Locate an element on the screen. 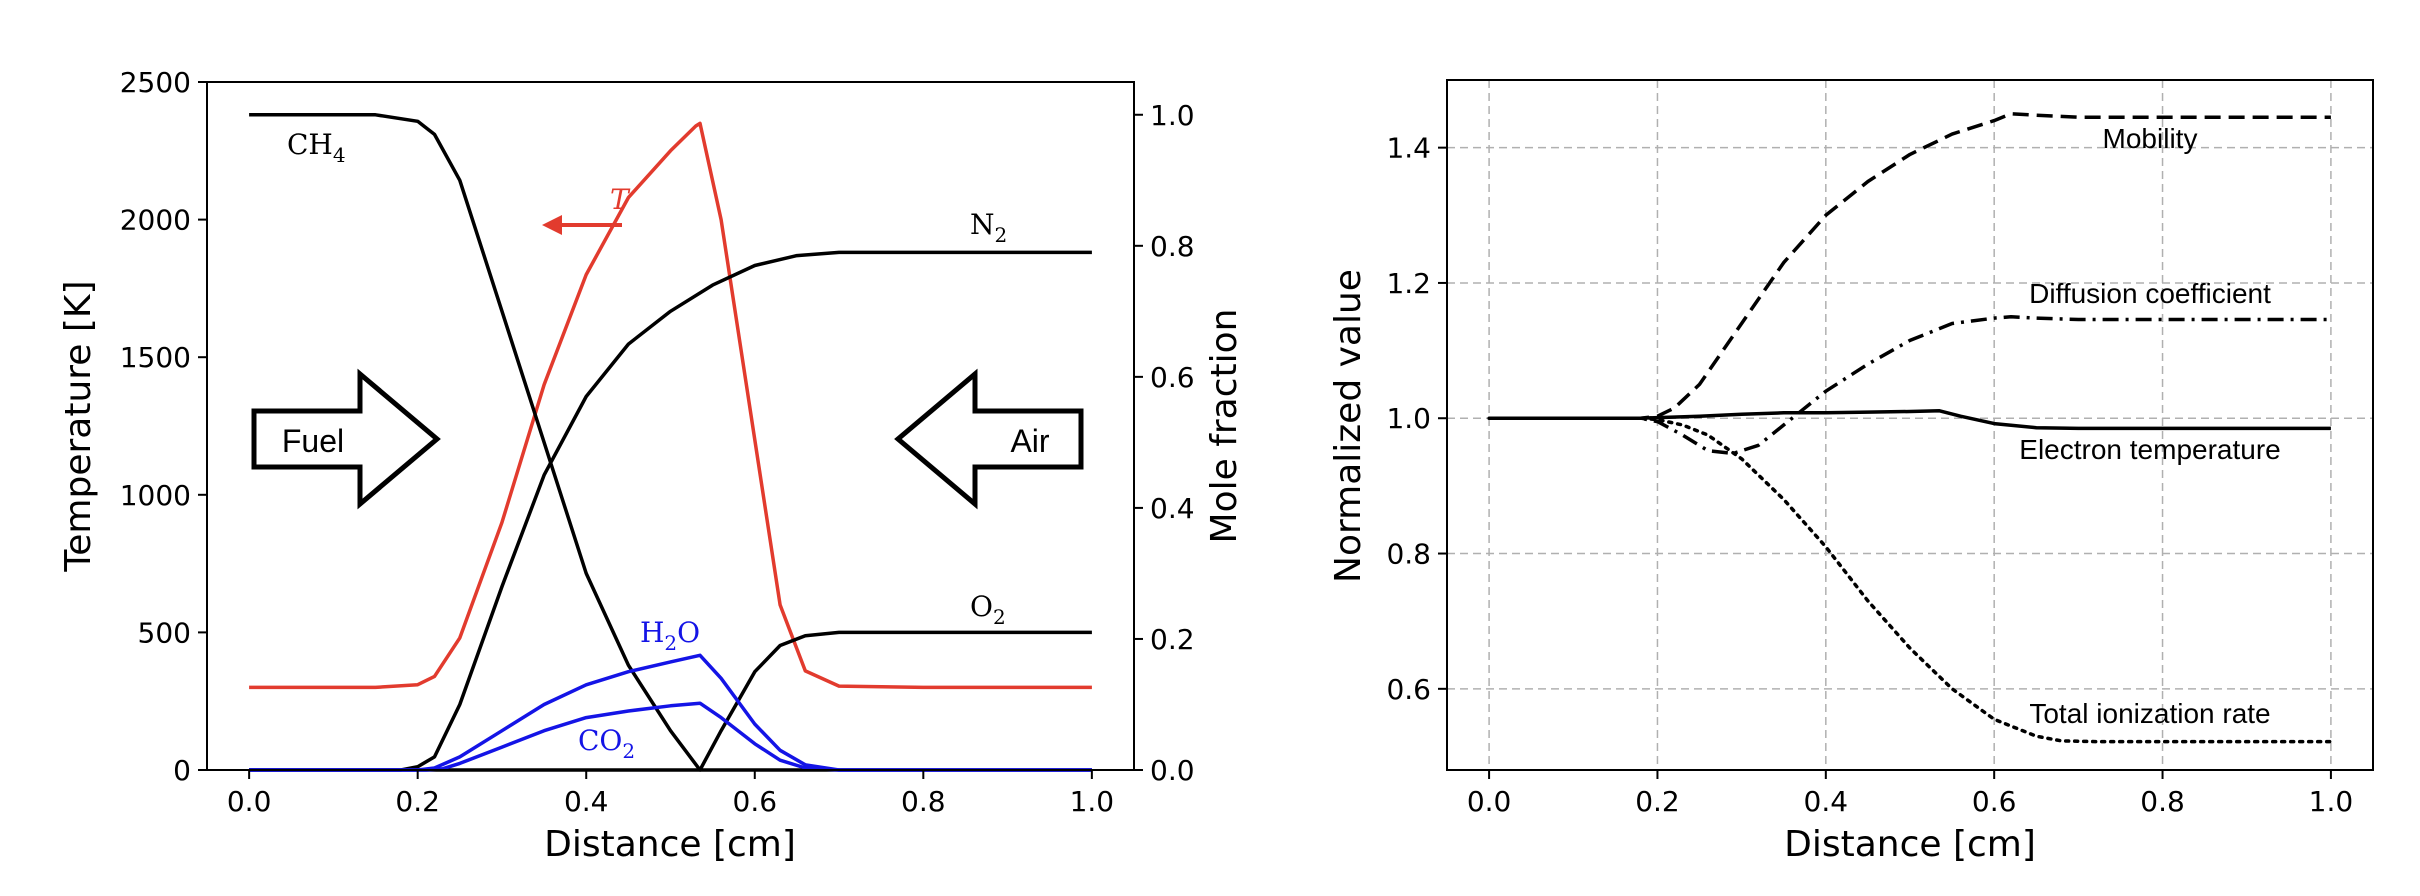 This screenshot has width=2420, height=896. left-x-ticks: 0.0 0.2 0.4 0.6 0.8 1.0 is located at coordinates (670, 794).